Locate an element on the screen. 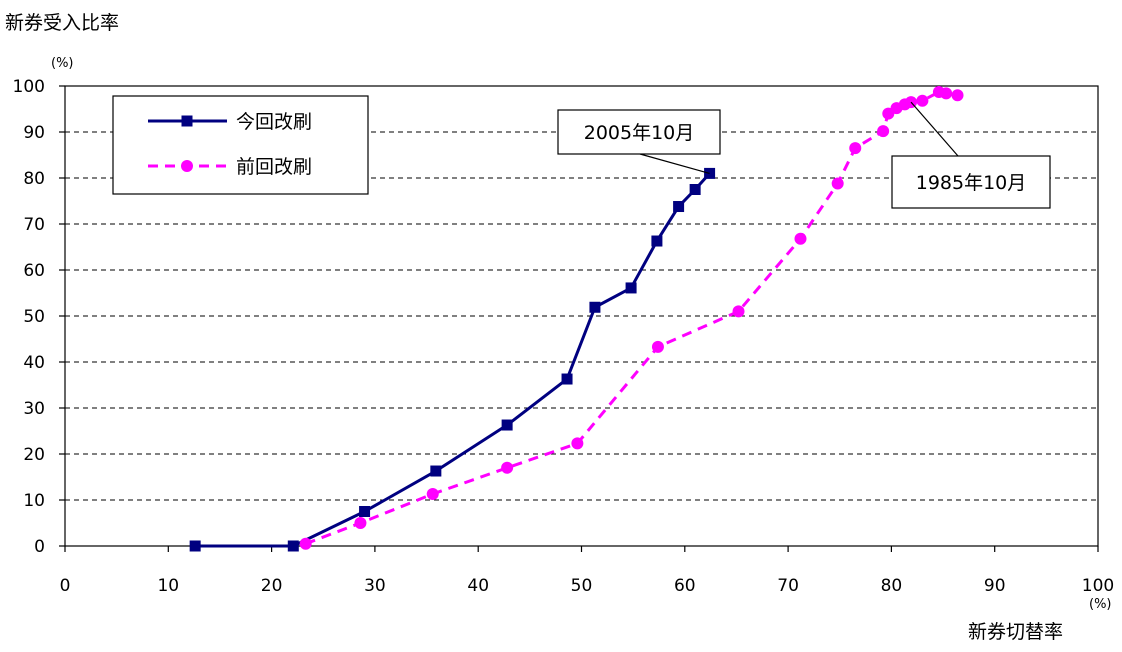 This screenshot has height=652, width=1122. x-tick-label-60: 60 is located at coordinates (685, 586).